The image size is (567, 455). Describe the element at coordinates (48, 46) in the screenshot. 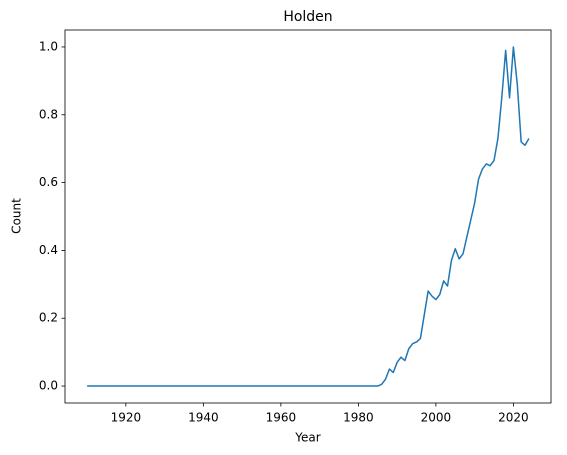

I see `y-tick-label: 1.0` at that location.